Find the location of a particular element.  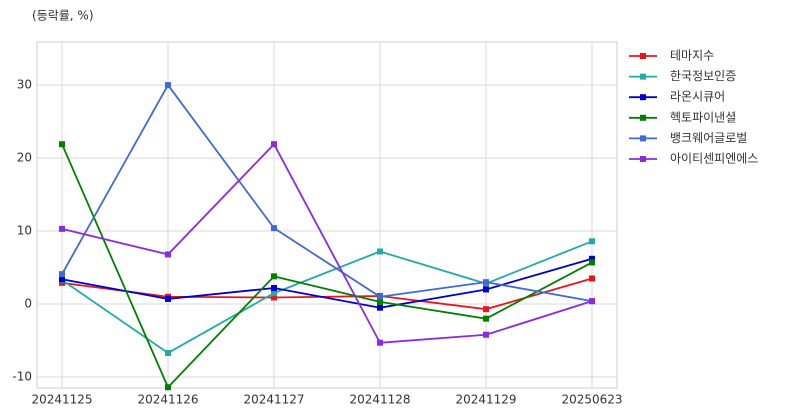

legend-label: 테마지수 is located at coordinates (692, 56).